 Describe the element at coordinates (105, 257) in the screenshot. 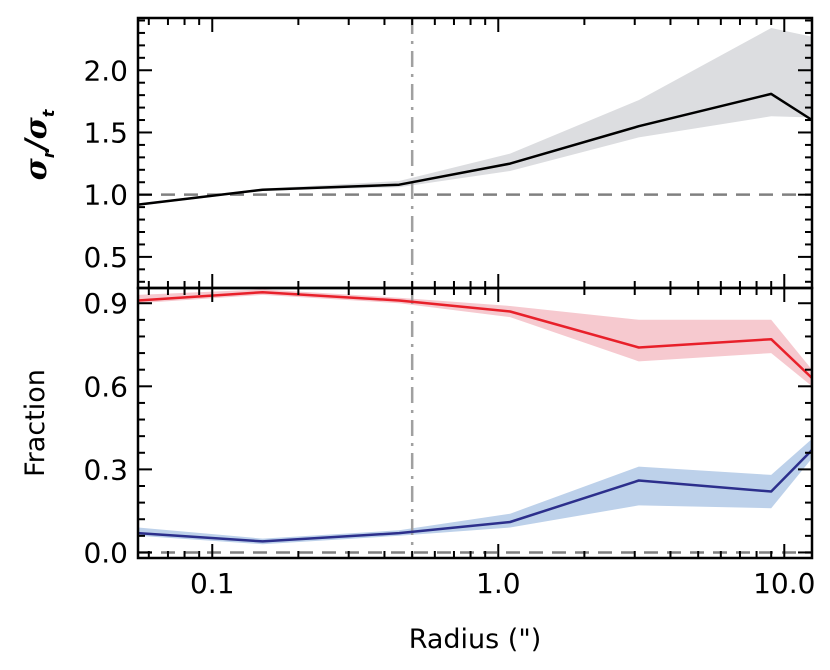

I see `sigma-ratio-y-tick-label: 0.5` at that location.